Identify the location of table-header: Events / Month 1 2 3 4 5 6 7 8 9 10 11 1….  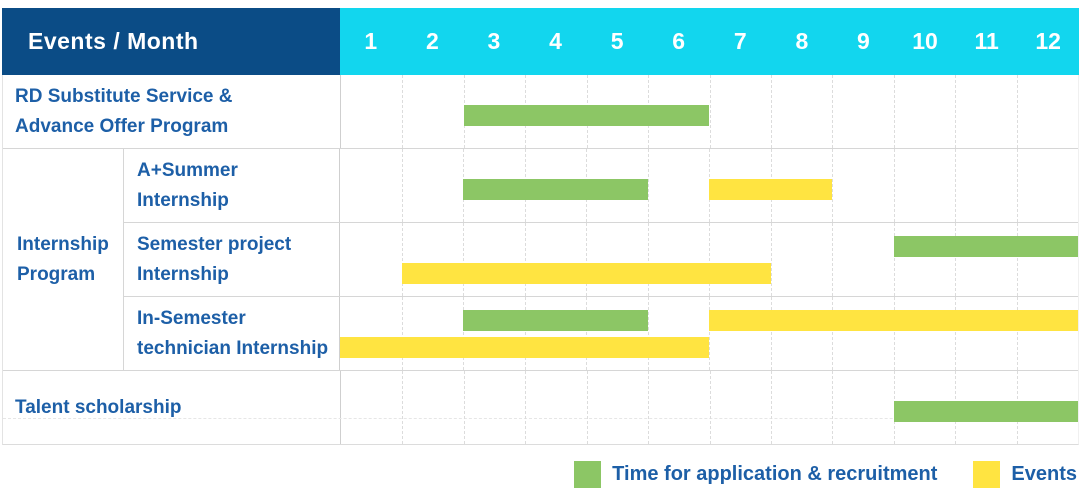
(540, 41).